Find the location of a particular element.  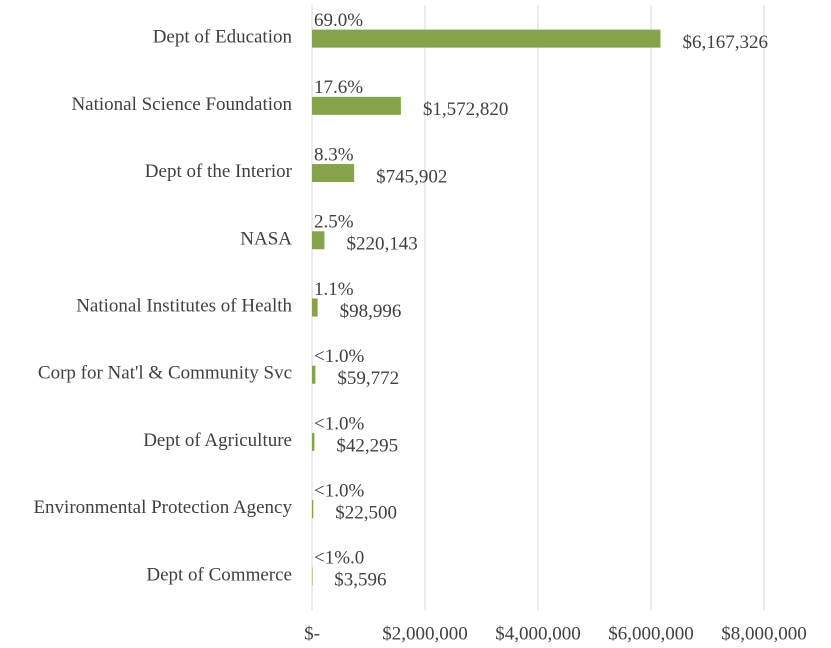

y-tick-label: Corp for Nat'l & Community Svc is located at coordinates (165, 373).